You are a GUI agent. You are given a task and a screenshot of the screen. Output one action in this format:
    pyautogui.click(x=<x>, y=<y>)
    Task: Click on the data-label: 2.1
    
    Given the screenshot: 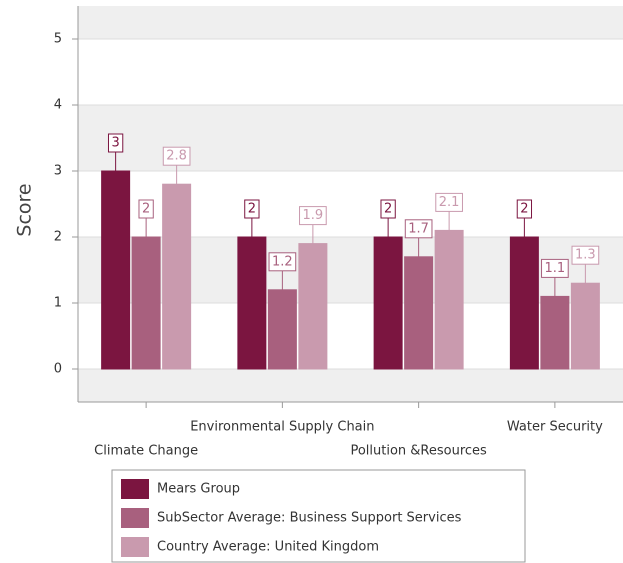 What is the action you would take?
    pyautogui.click(x=449, y=202)
    